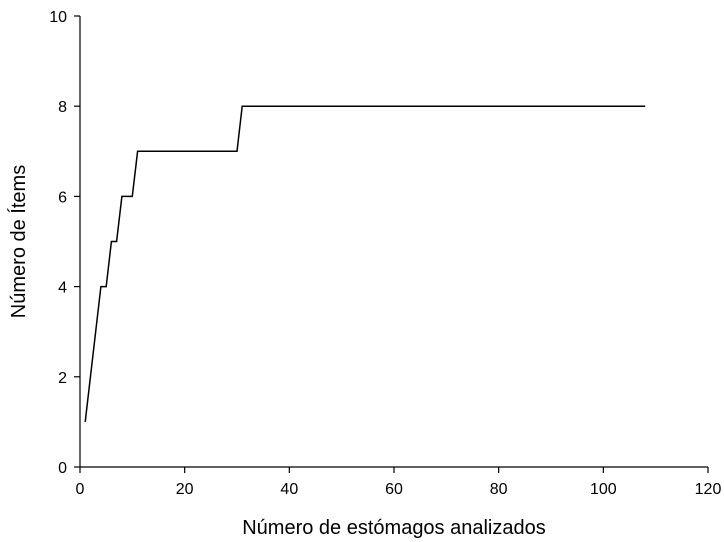 This screenshot has height=542, width=724. I want to click on x-tick-label: 20, so click(185, 489).